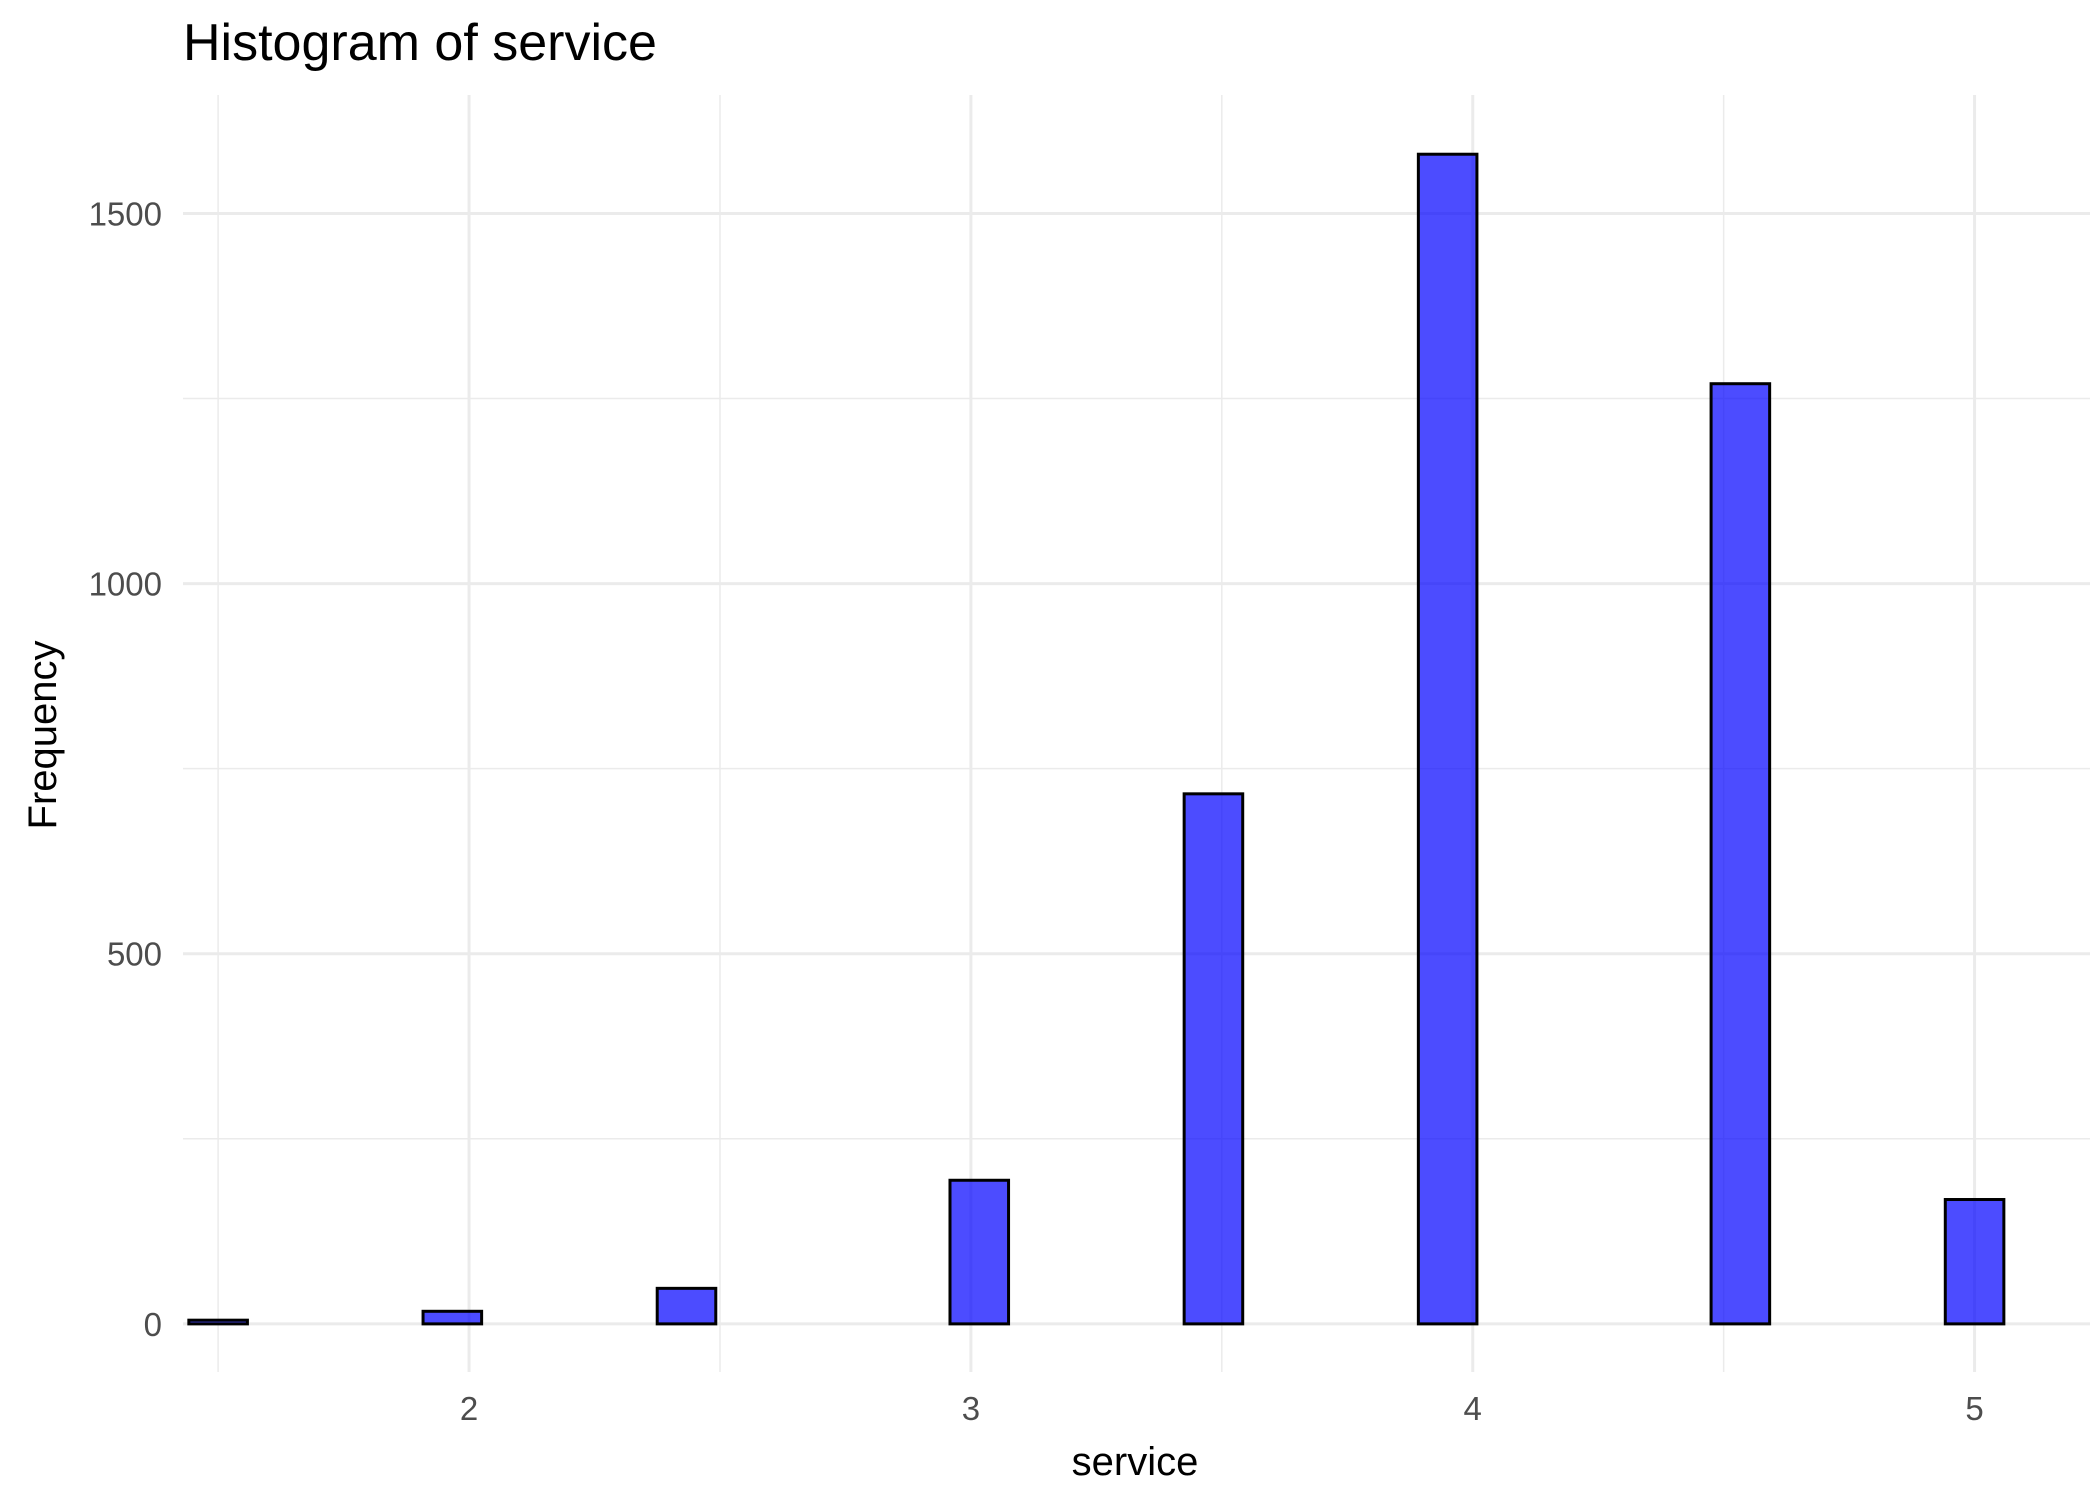 The height and width of the screenshot is (1500, 2100). I want to click on x-tick-label: 2, so click(469, 1408).